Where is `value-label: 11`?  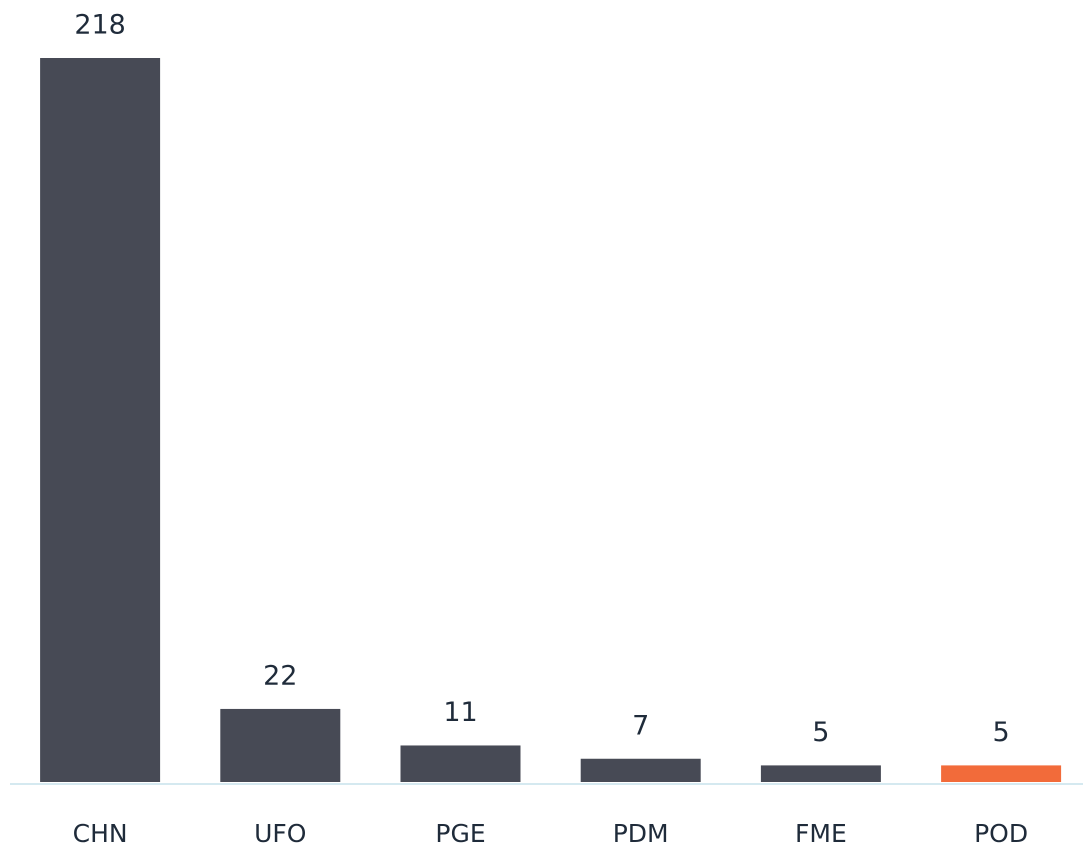 value-label: 11 is located at coordinates (460, 712).